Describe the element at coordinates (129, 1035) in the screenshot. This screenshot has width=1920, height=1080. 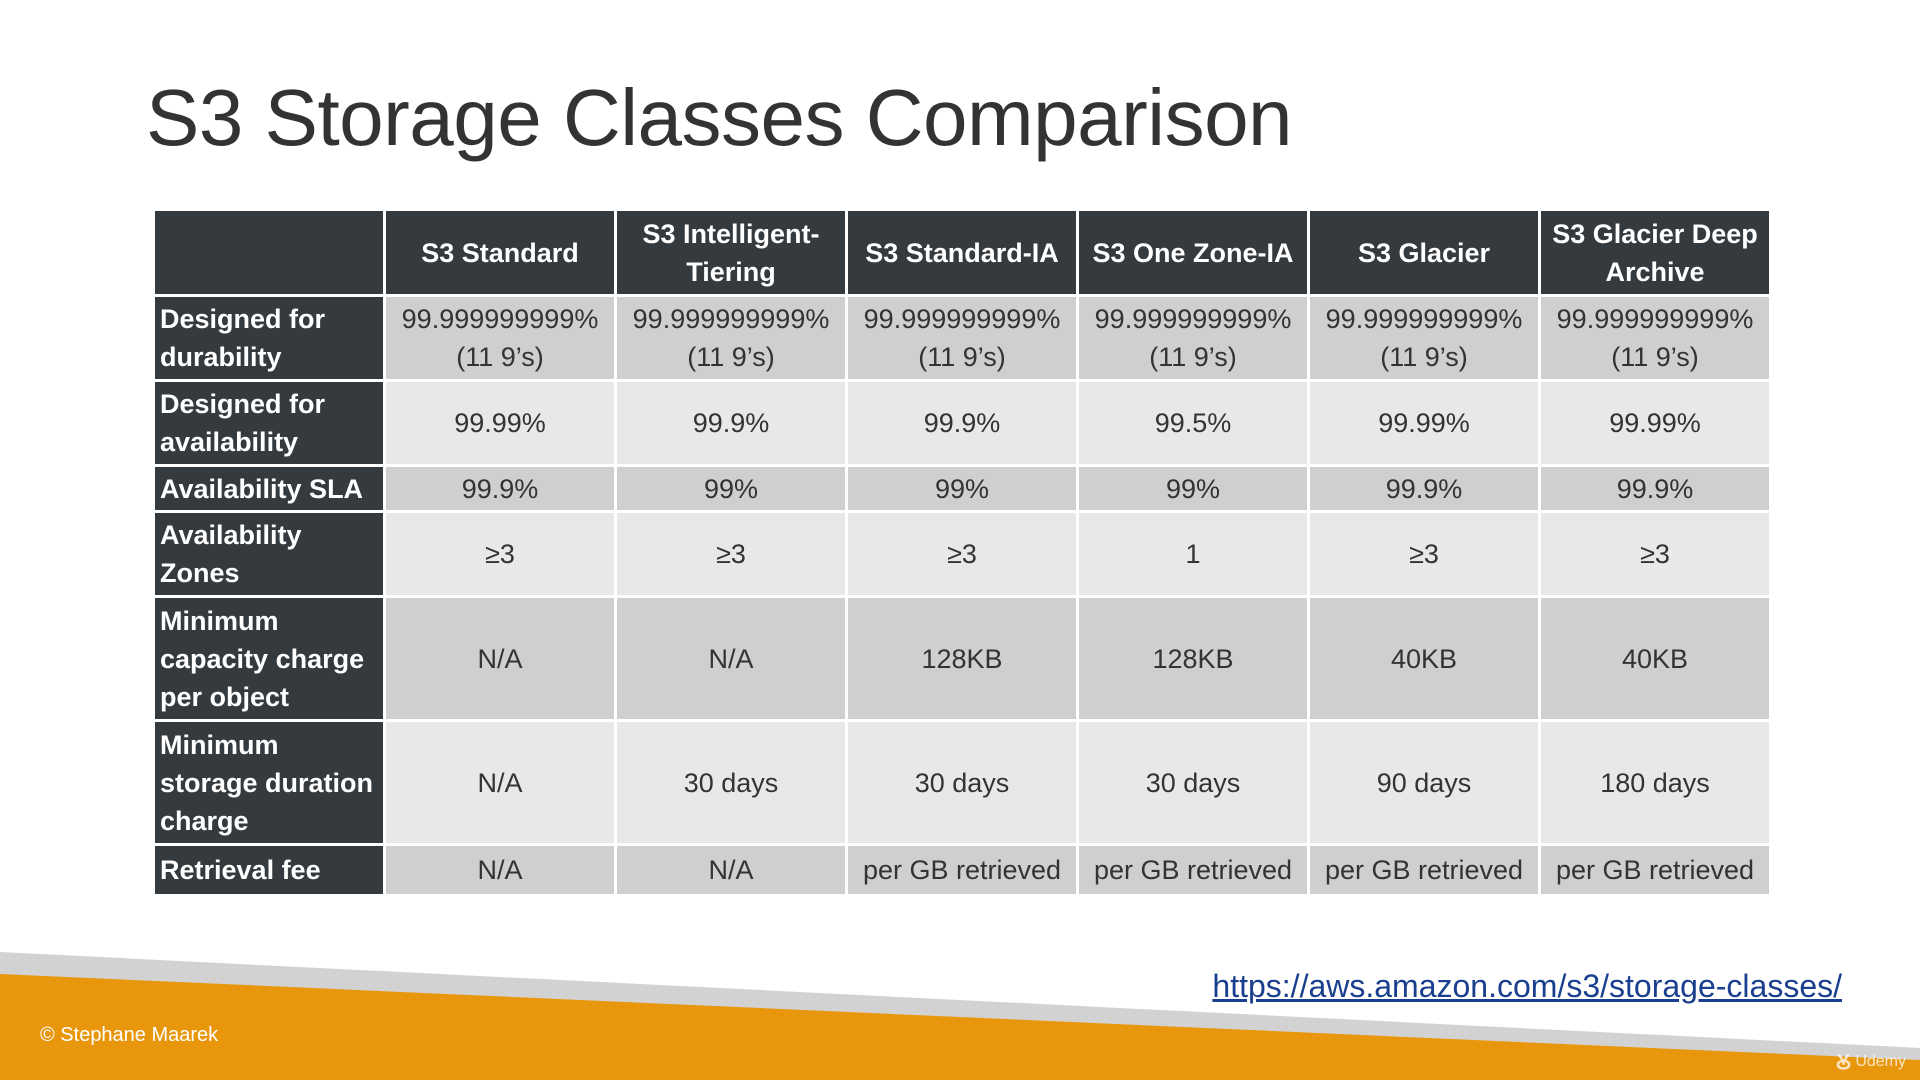
I see `copyright-text: © Stephane Maarek` at that location.